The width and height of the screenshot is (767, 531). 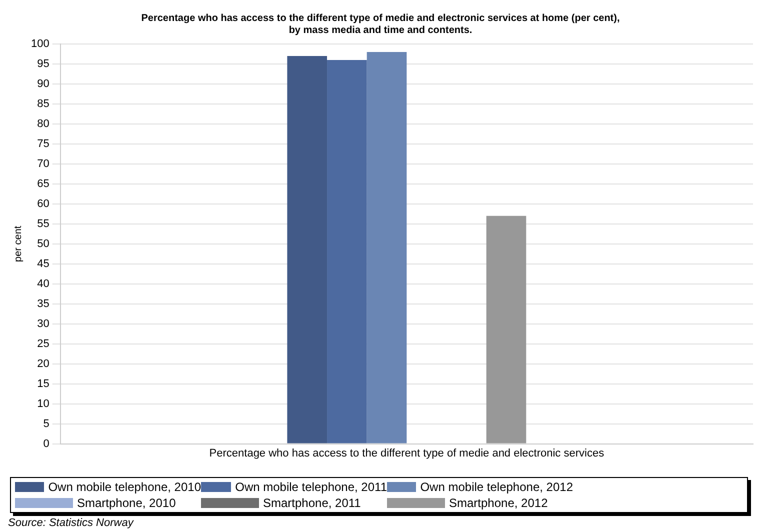 I want to click on chart-title: Percentage who has access to the different type of medie and electronic services at home (per cent), by mass media and time and contents., so click(x=380, y=24).